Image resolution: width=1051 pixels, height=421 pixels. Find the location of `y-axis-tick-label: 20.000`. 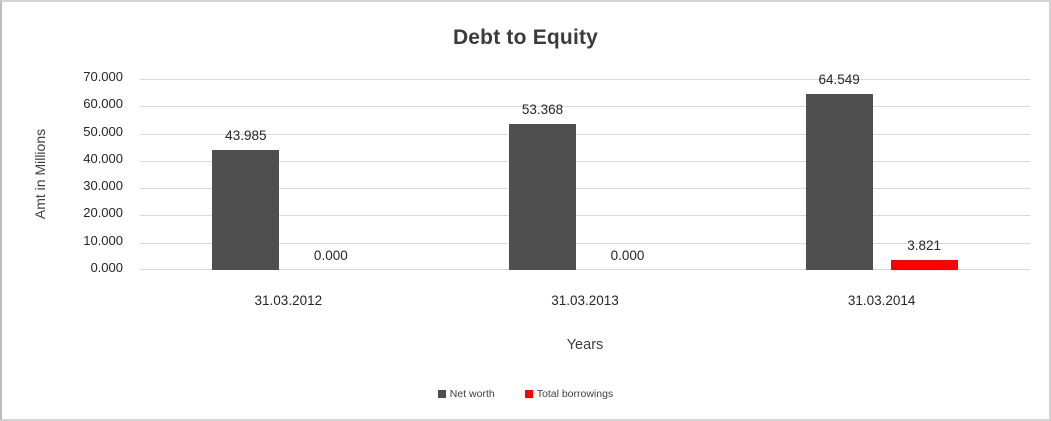

y-axis-tick-label: 20.000 is located at coordinates (103, 213).